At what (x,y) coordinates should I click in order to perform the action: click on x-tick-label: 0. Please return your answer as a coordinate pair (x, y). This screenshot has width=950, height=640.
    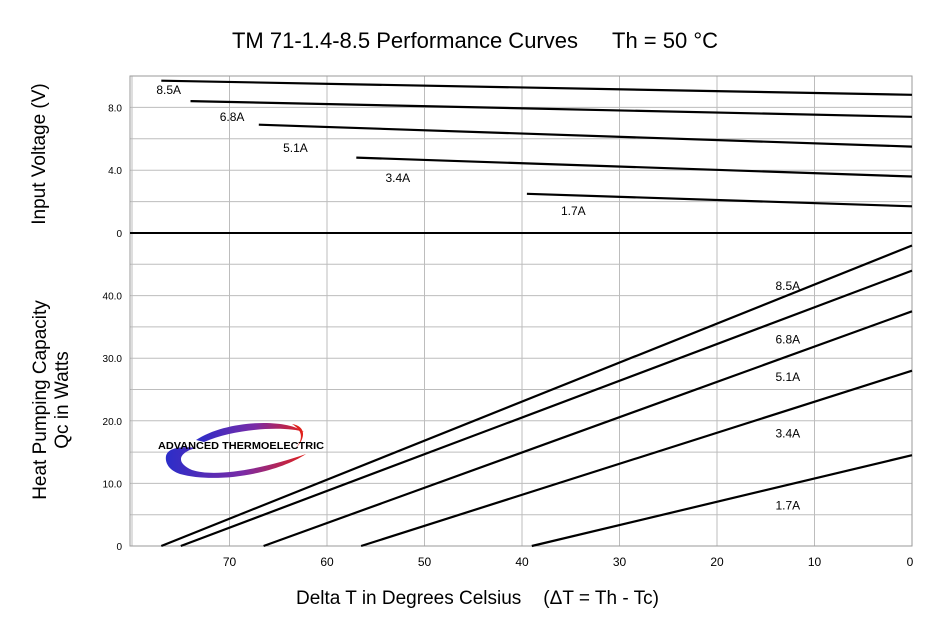
    Looking at the image, I should click on (910, 562).